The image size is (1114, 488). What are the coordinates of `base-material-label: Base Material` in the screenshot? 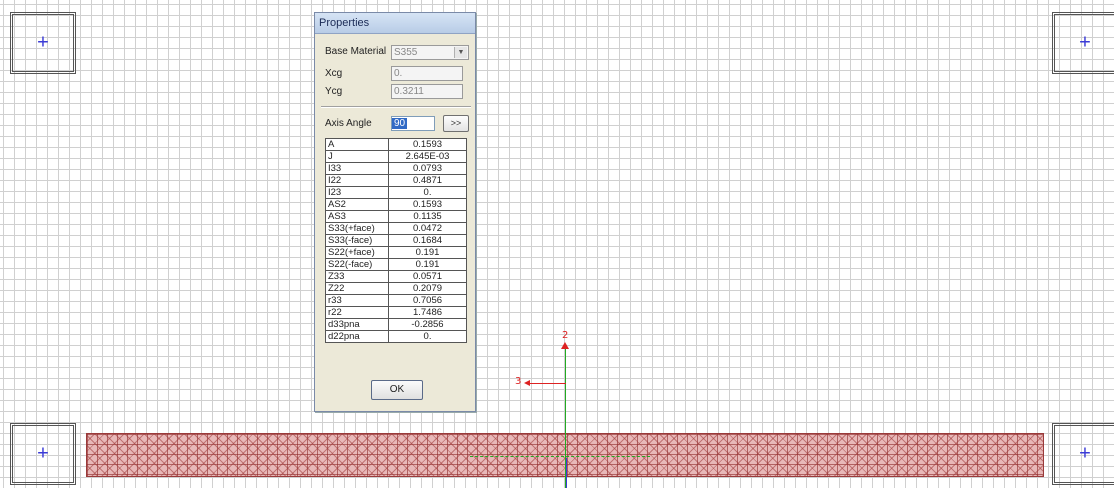 It's located at (356, 51).